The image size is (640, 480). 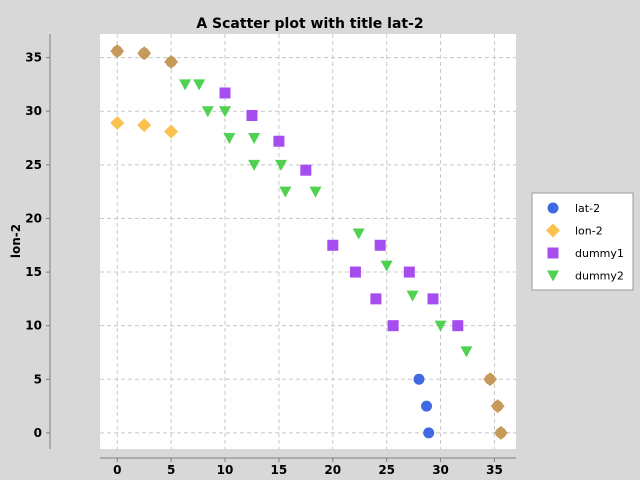 What do you see at coordinates (38, 433) in the screenshot?
I see `y-tick-label: 0` at bounding box center [38, 433].